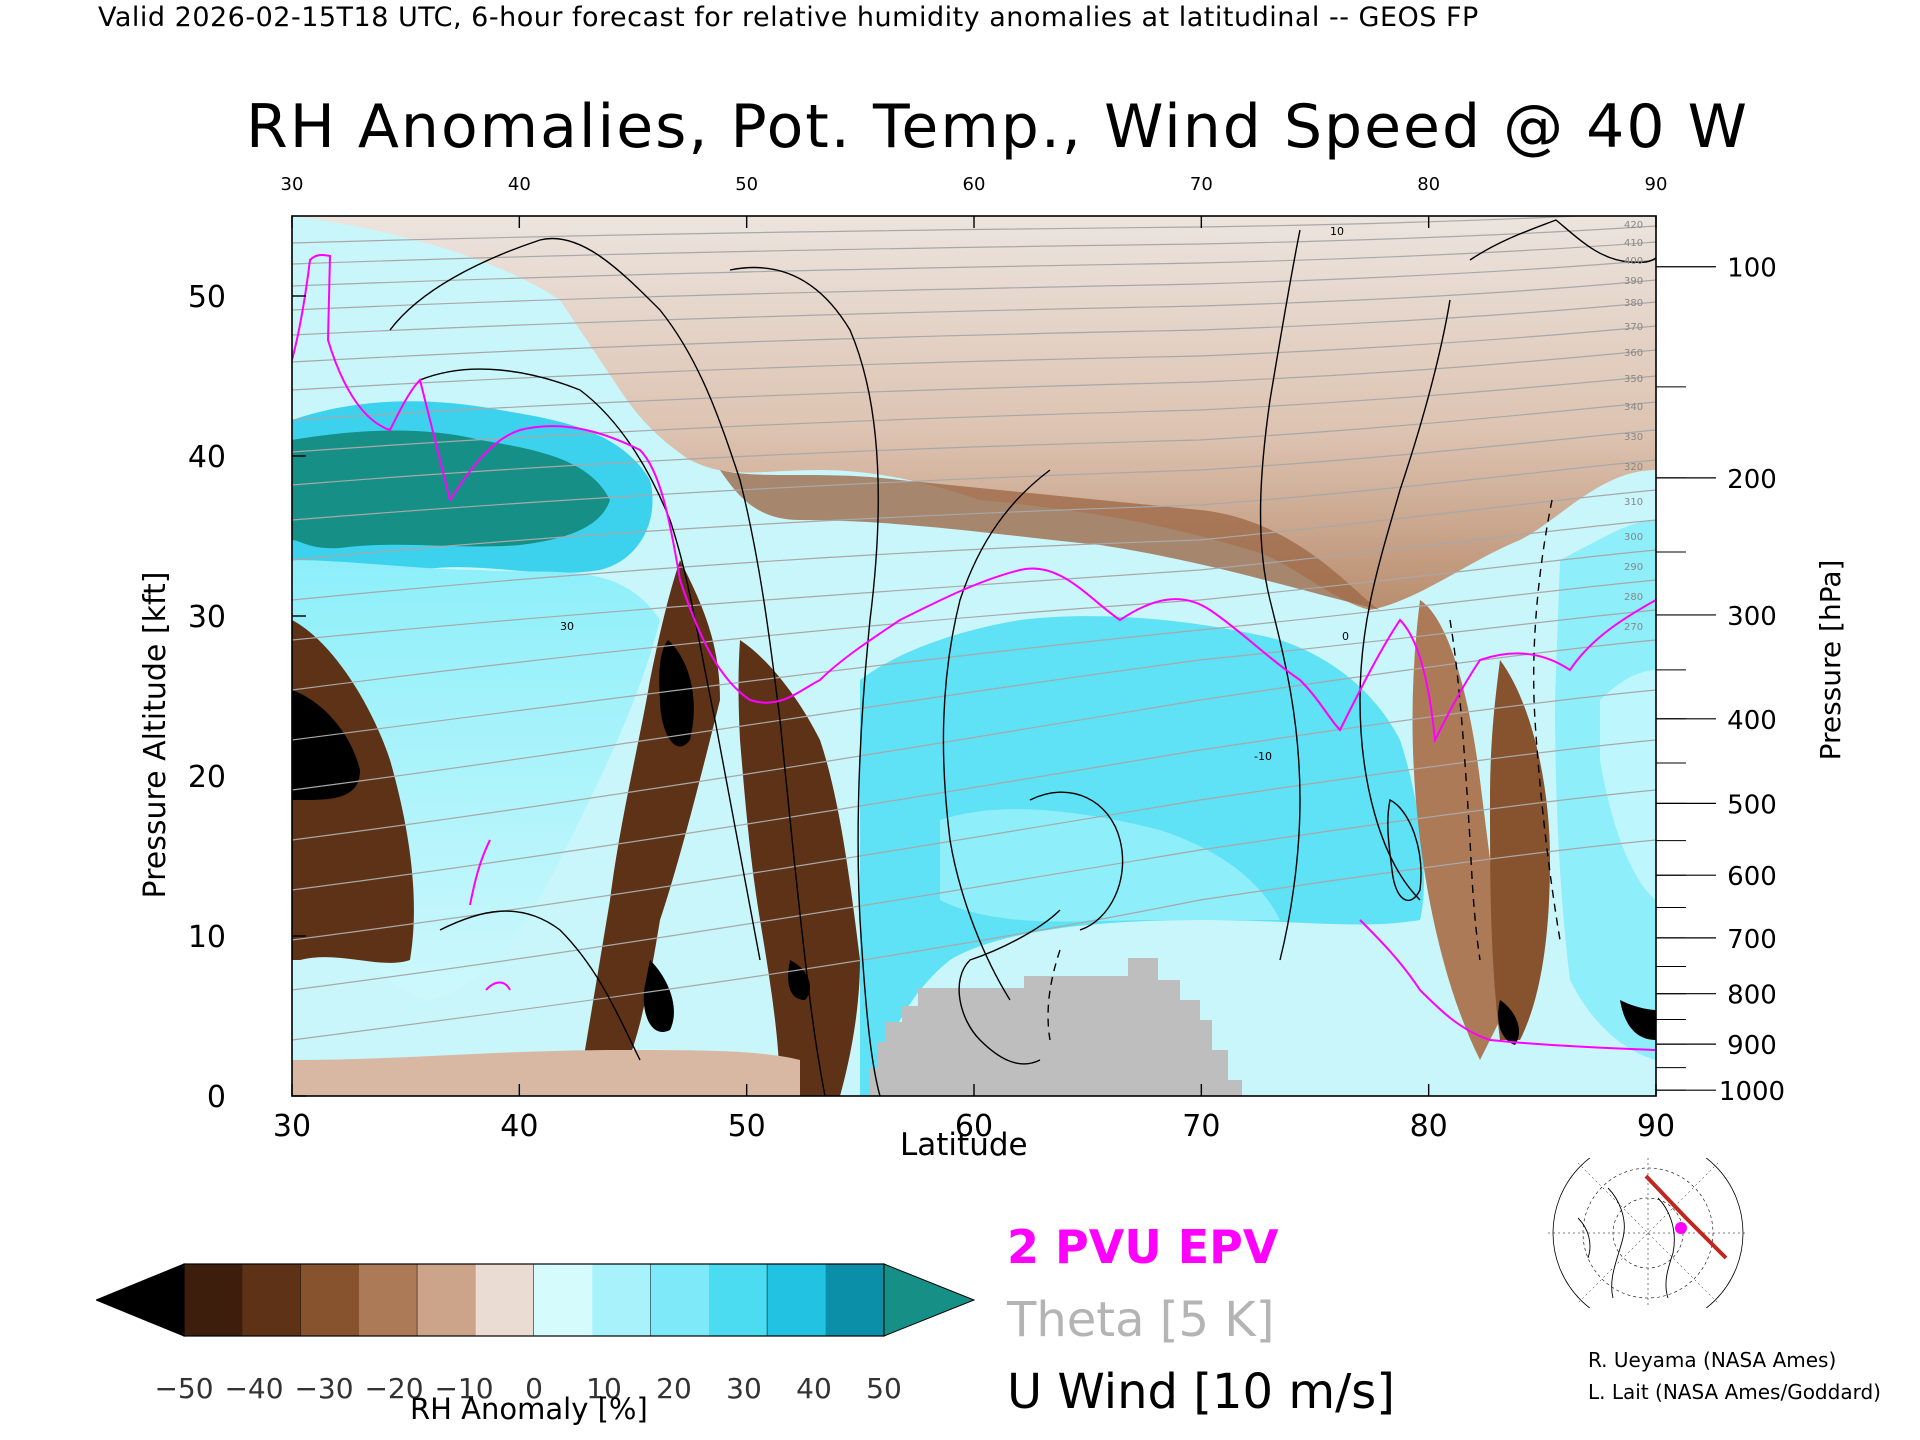 The width and height of the screenshot is (1920, 1440). Describe the element at coordinates (1633, 261) in the screenshot. I see `theta-contour-label: 400` at that location.